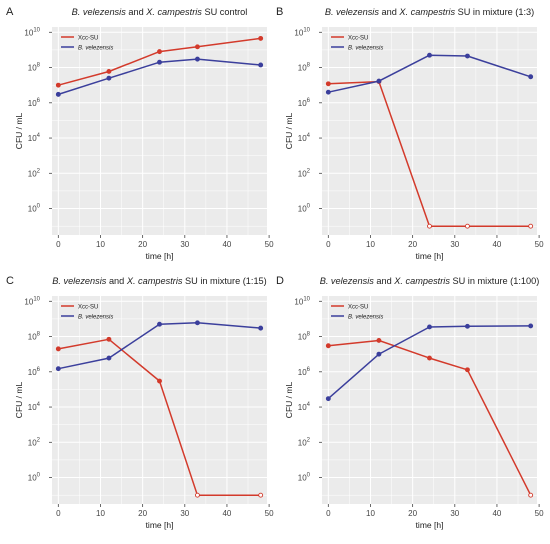  Describe the element at coordinates (160, 256) in the screenshot. I see `x-axis-label: time [h]` at that location.